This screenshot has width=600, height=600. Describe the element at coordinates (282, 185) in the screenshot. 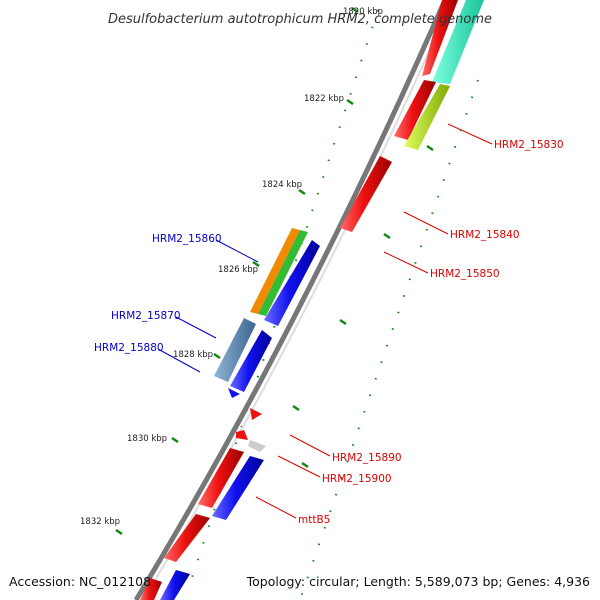

I see `tick-label-1824: 1824 kbp` at that location.